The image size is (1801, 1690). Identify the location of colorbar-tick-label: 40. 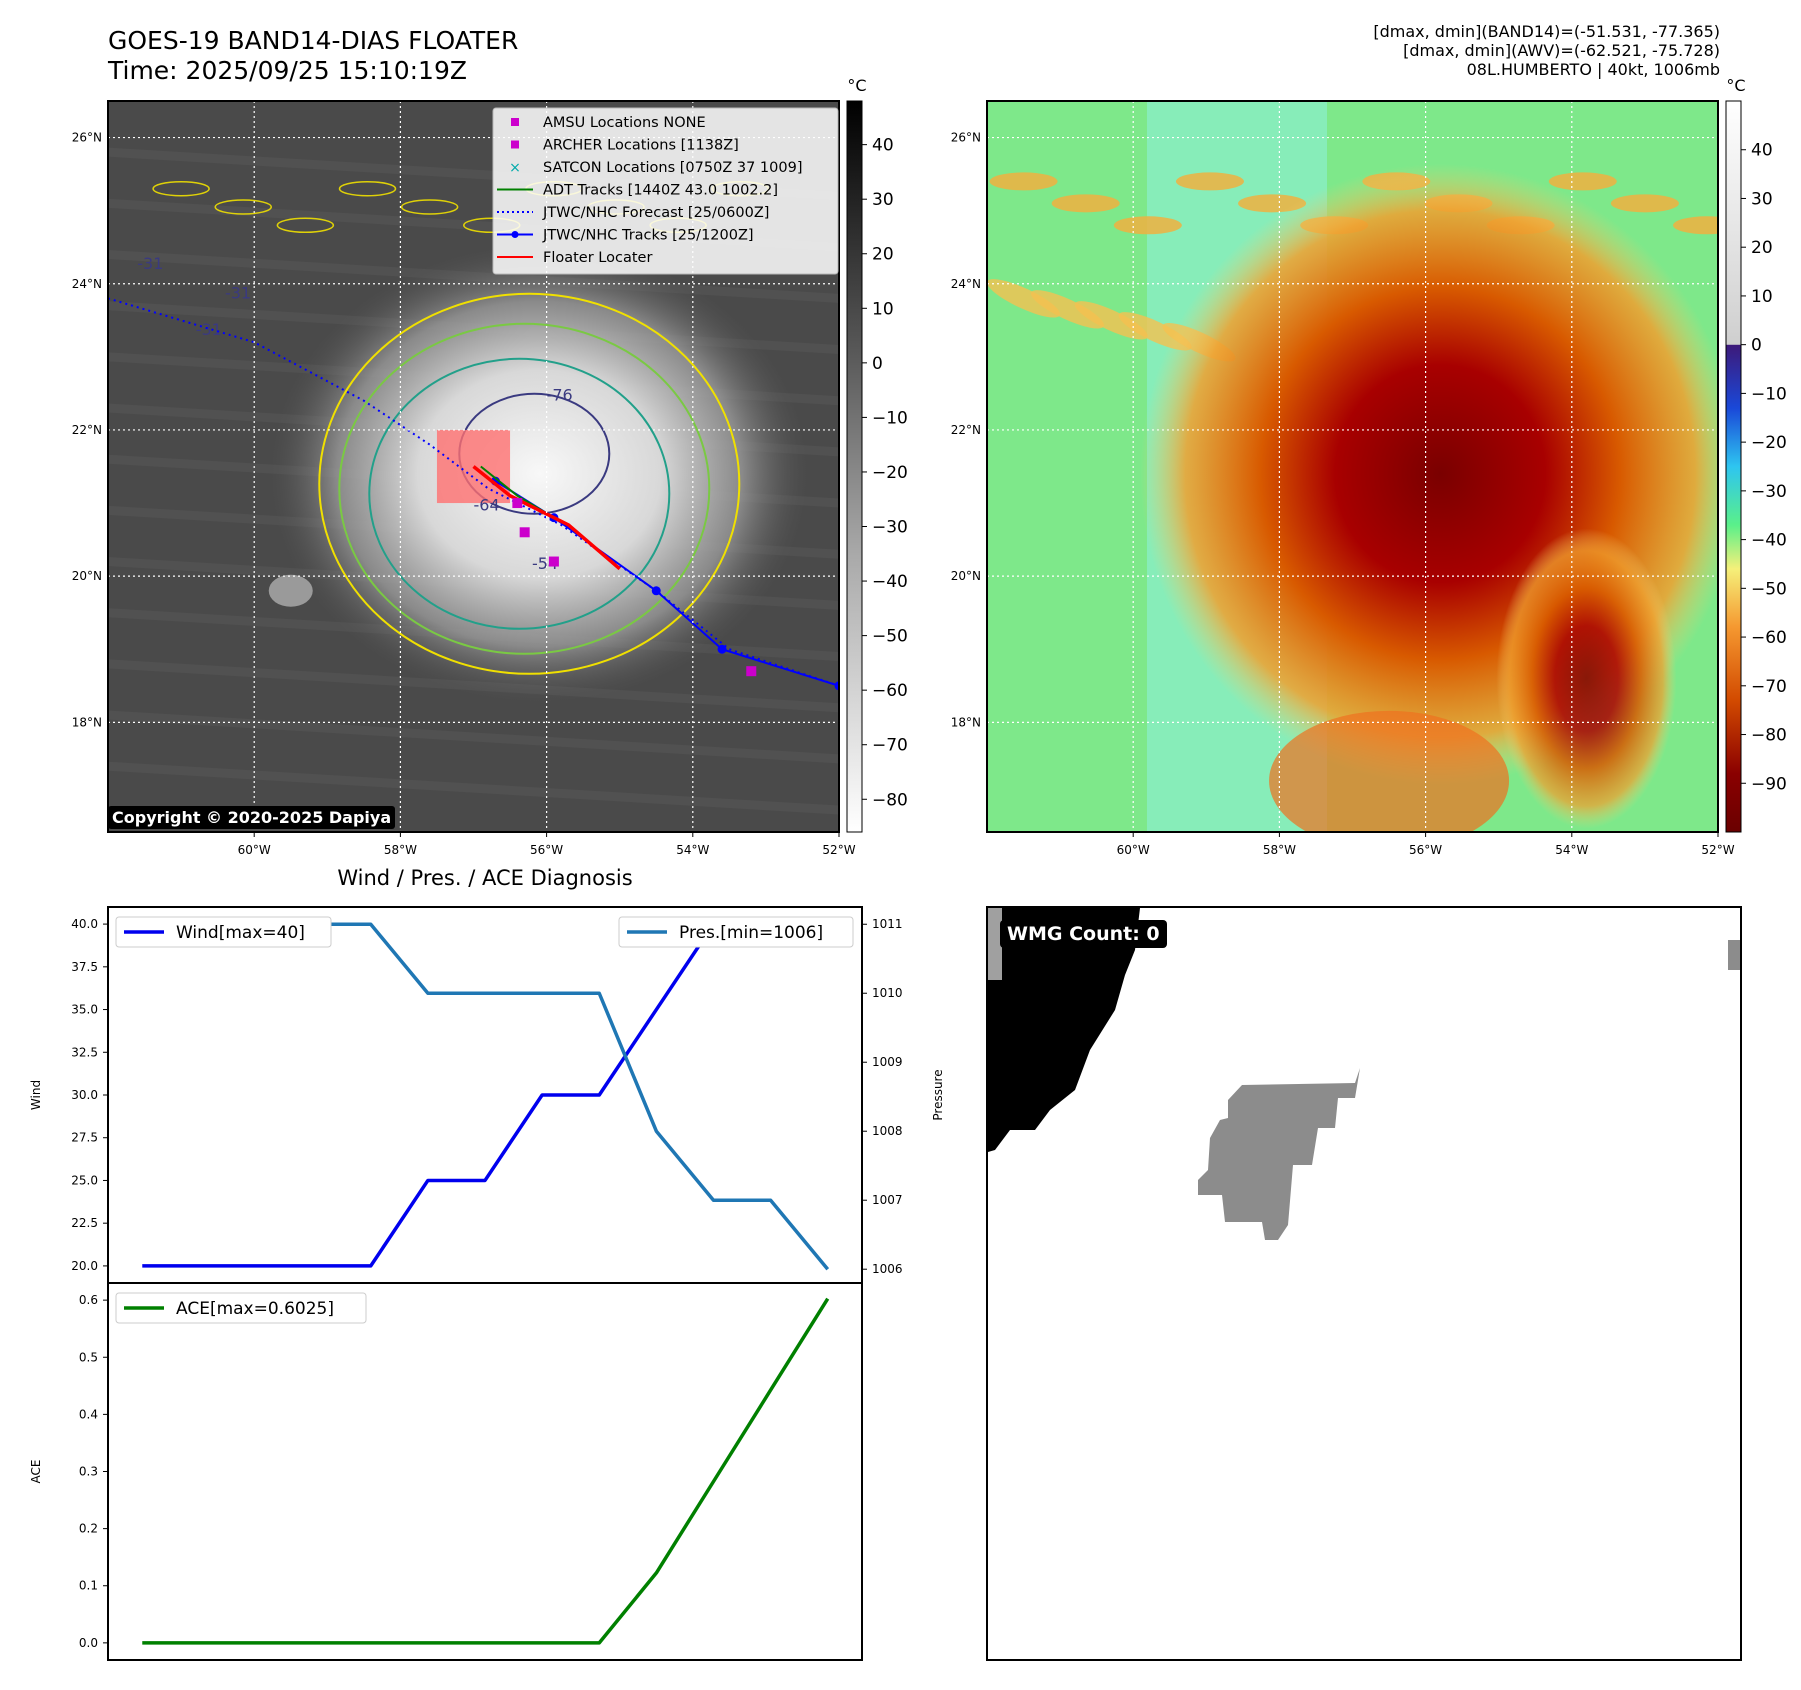
(883, 146).